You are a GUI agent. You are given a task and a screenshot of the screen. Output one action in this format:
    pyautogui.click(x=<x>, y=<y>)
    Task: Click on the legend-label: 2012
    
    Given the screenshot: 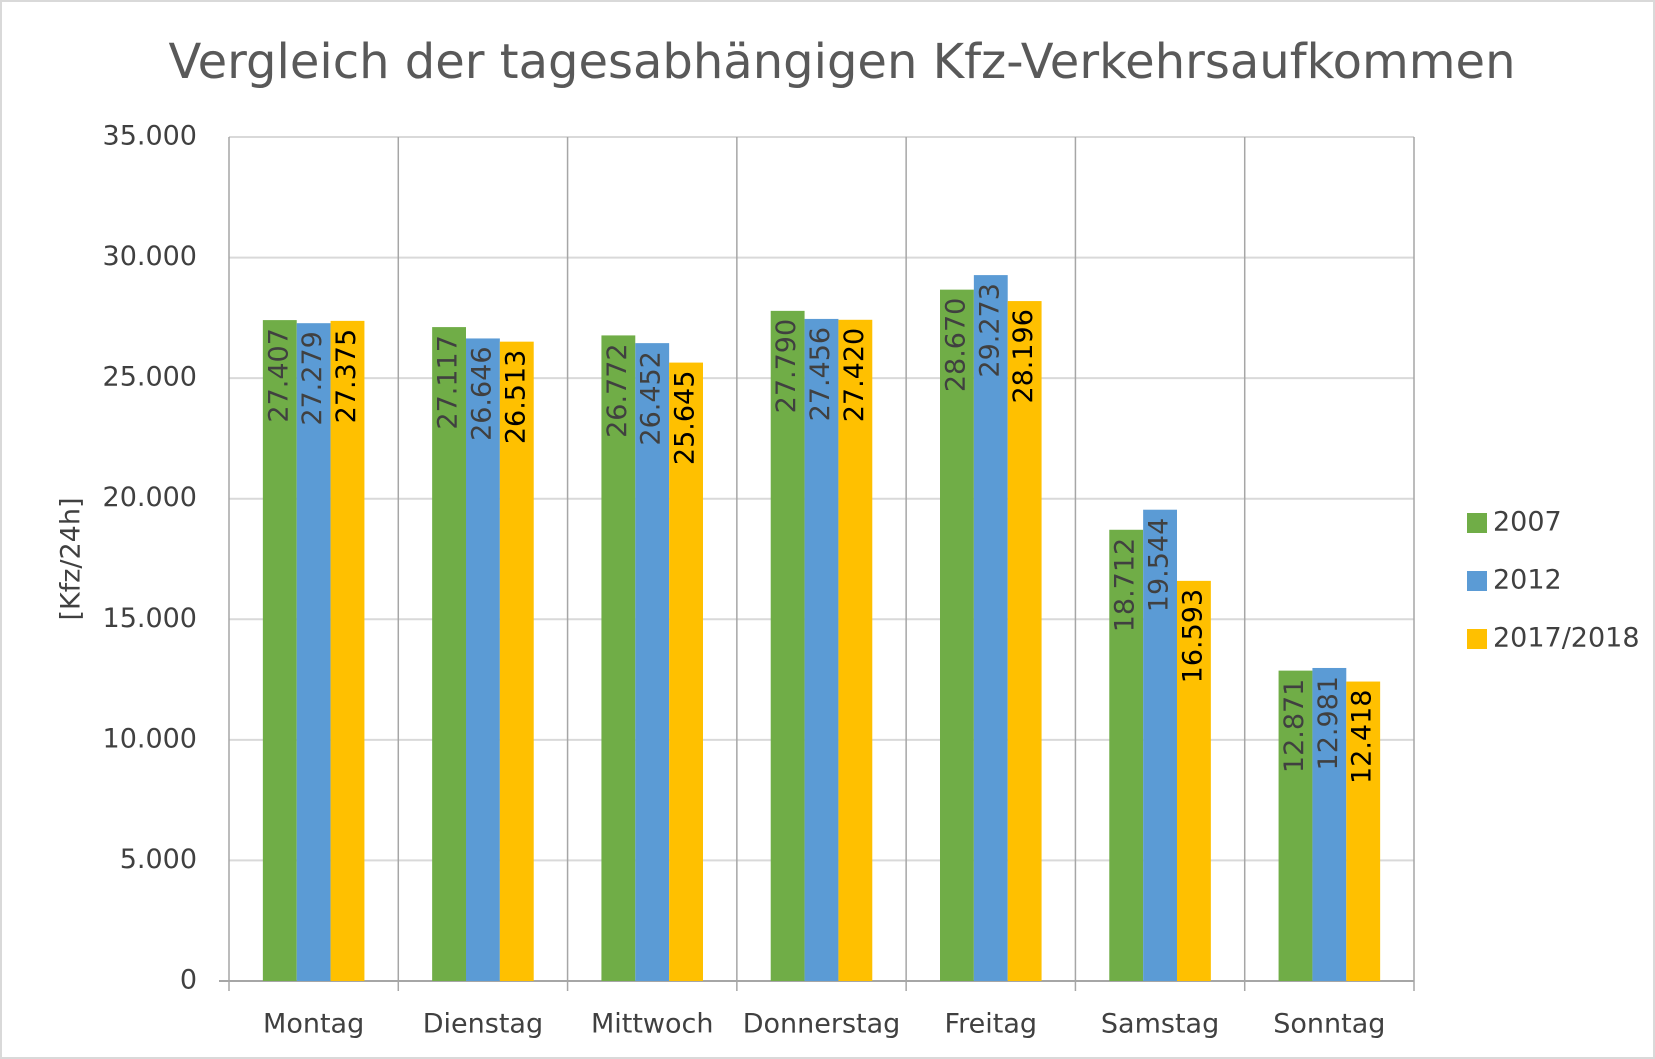 What is the action you would take?
    pyautogui.click(x=1527, y=580)
    